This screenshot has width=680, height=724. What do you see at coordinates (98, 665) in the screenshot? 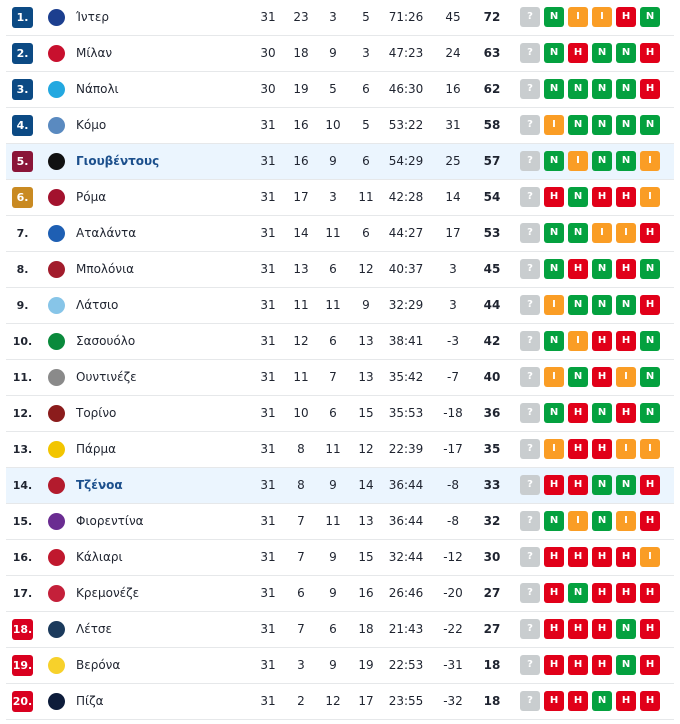
I see `team-name: Βερόνα` at bounding box center [98, 665].